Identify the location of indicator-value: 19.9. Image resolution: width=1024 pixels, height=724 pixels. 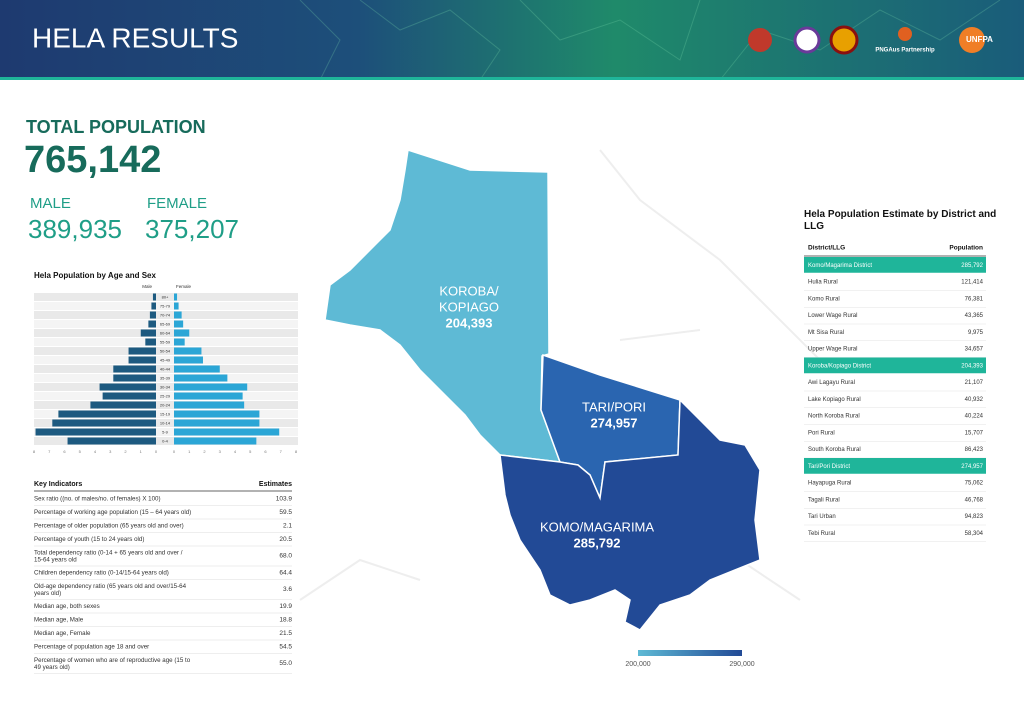
(285, 606).